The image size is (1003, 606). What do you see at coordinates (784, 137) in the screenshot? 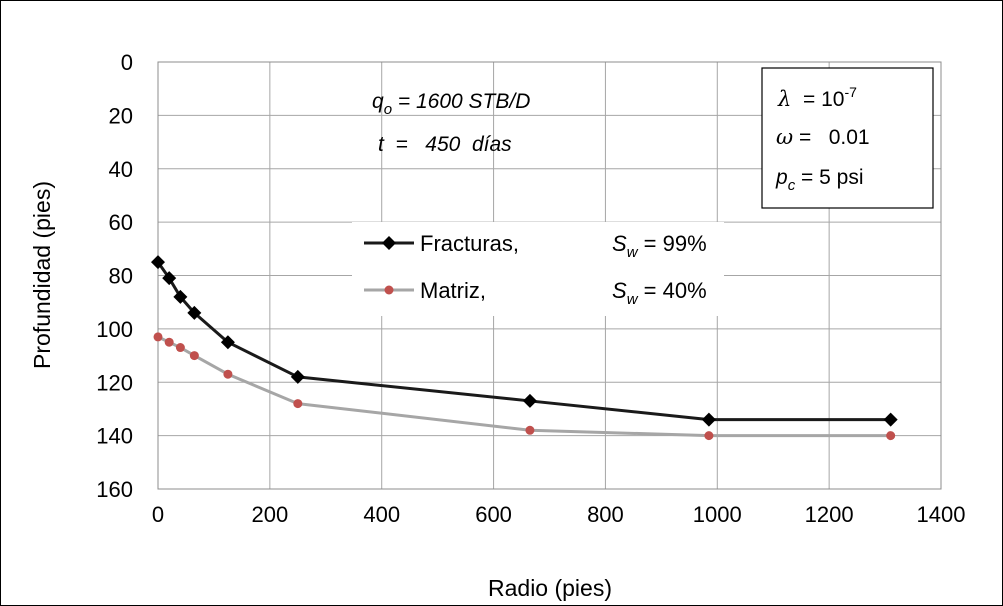
I see `omega-symbol: ω` at bounding box center [784, 137].